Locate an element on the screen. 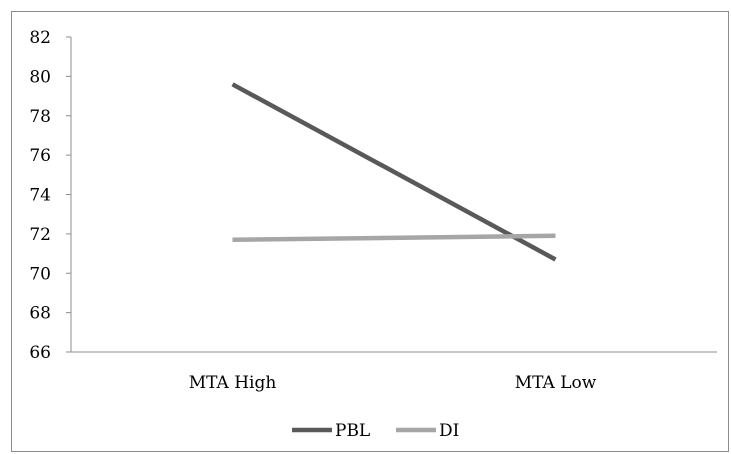 This screenshot has height=454, width=731. y-tick-label: 72 is located at coordinates (40, 235).